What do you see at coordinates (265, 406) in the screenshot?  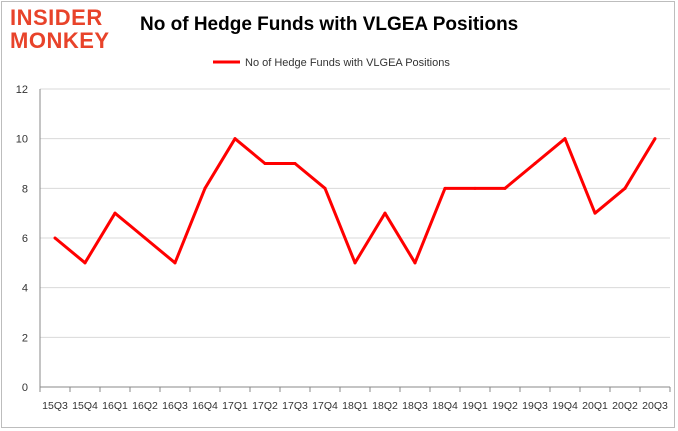 I see `x-tick-label: 17Q2` at bounding box center [265, 406].